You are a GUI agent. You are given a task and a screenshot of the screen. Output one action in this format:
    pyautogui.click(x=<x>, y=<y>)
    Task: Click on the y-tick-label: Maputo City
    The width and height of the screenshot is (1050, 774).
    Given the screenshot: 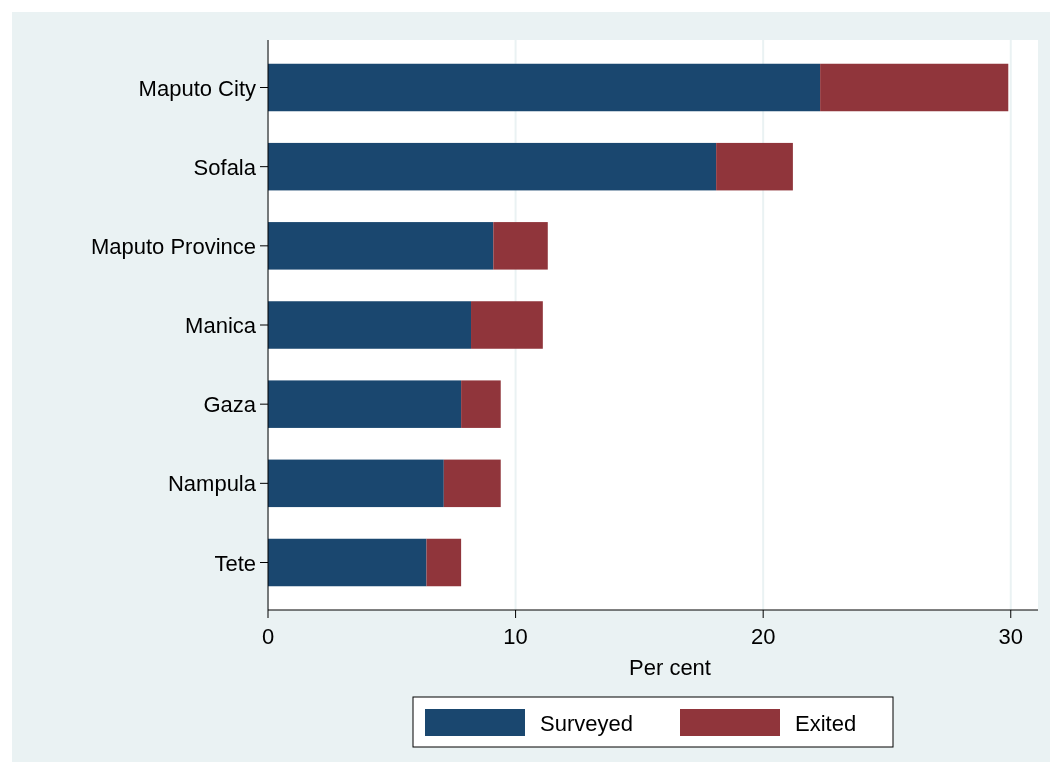 What is the action you would take?
    pyautogui.click(x=197, y=88)
    